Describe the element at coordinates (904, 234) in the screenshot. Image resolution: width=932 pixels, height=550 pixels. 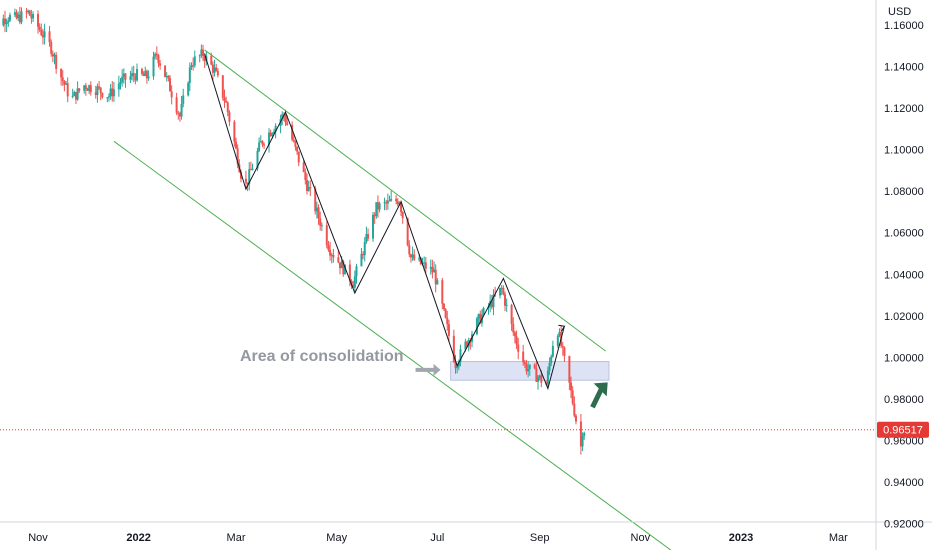
I see `y-tick-label: 1.06000` at that location.